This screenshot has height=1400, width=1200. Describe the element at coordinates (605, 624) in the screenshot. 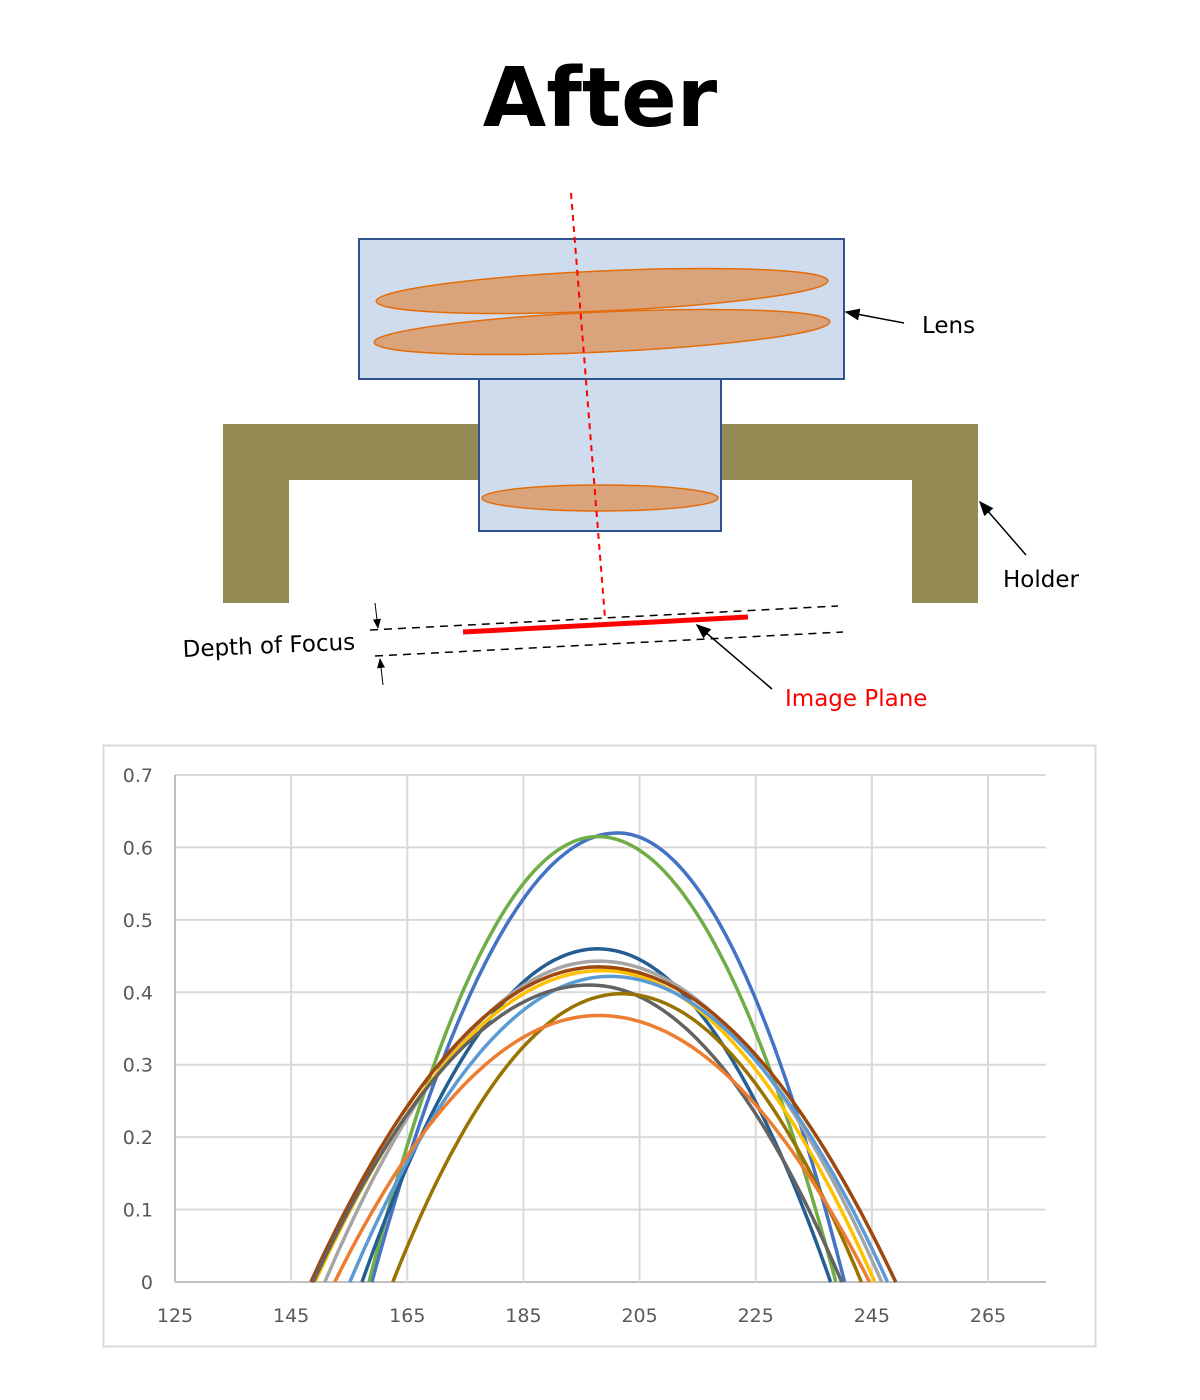

I see `image-plane` at that location.